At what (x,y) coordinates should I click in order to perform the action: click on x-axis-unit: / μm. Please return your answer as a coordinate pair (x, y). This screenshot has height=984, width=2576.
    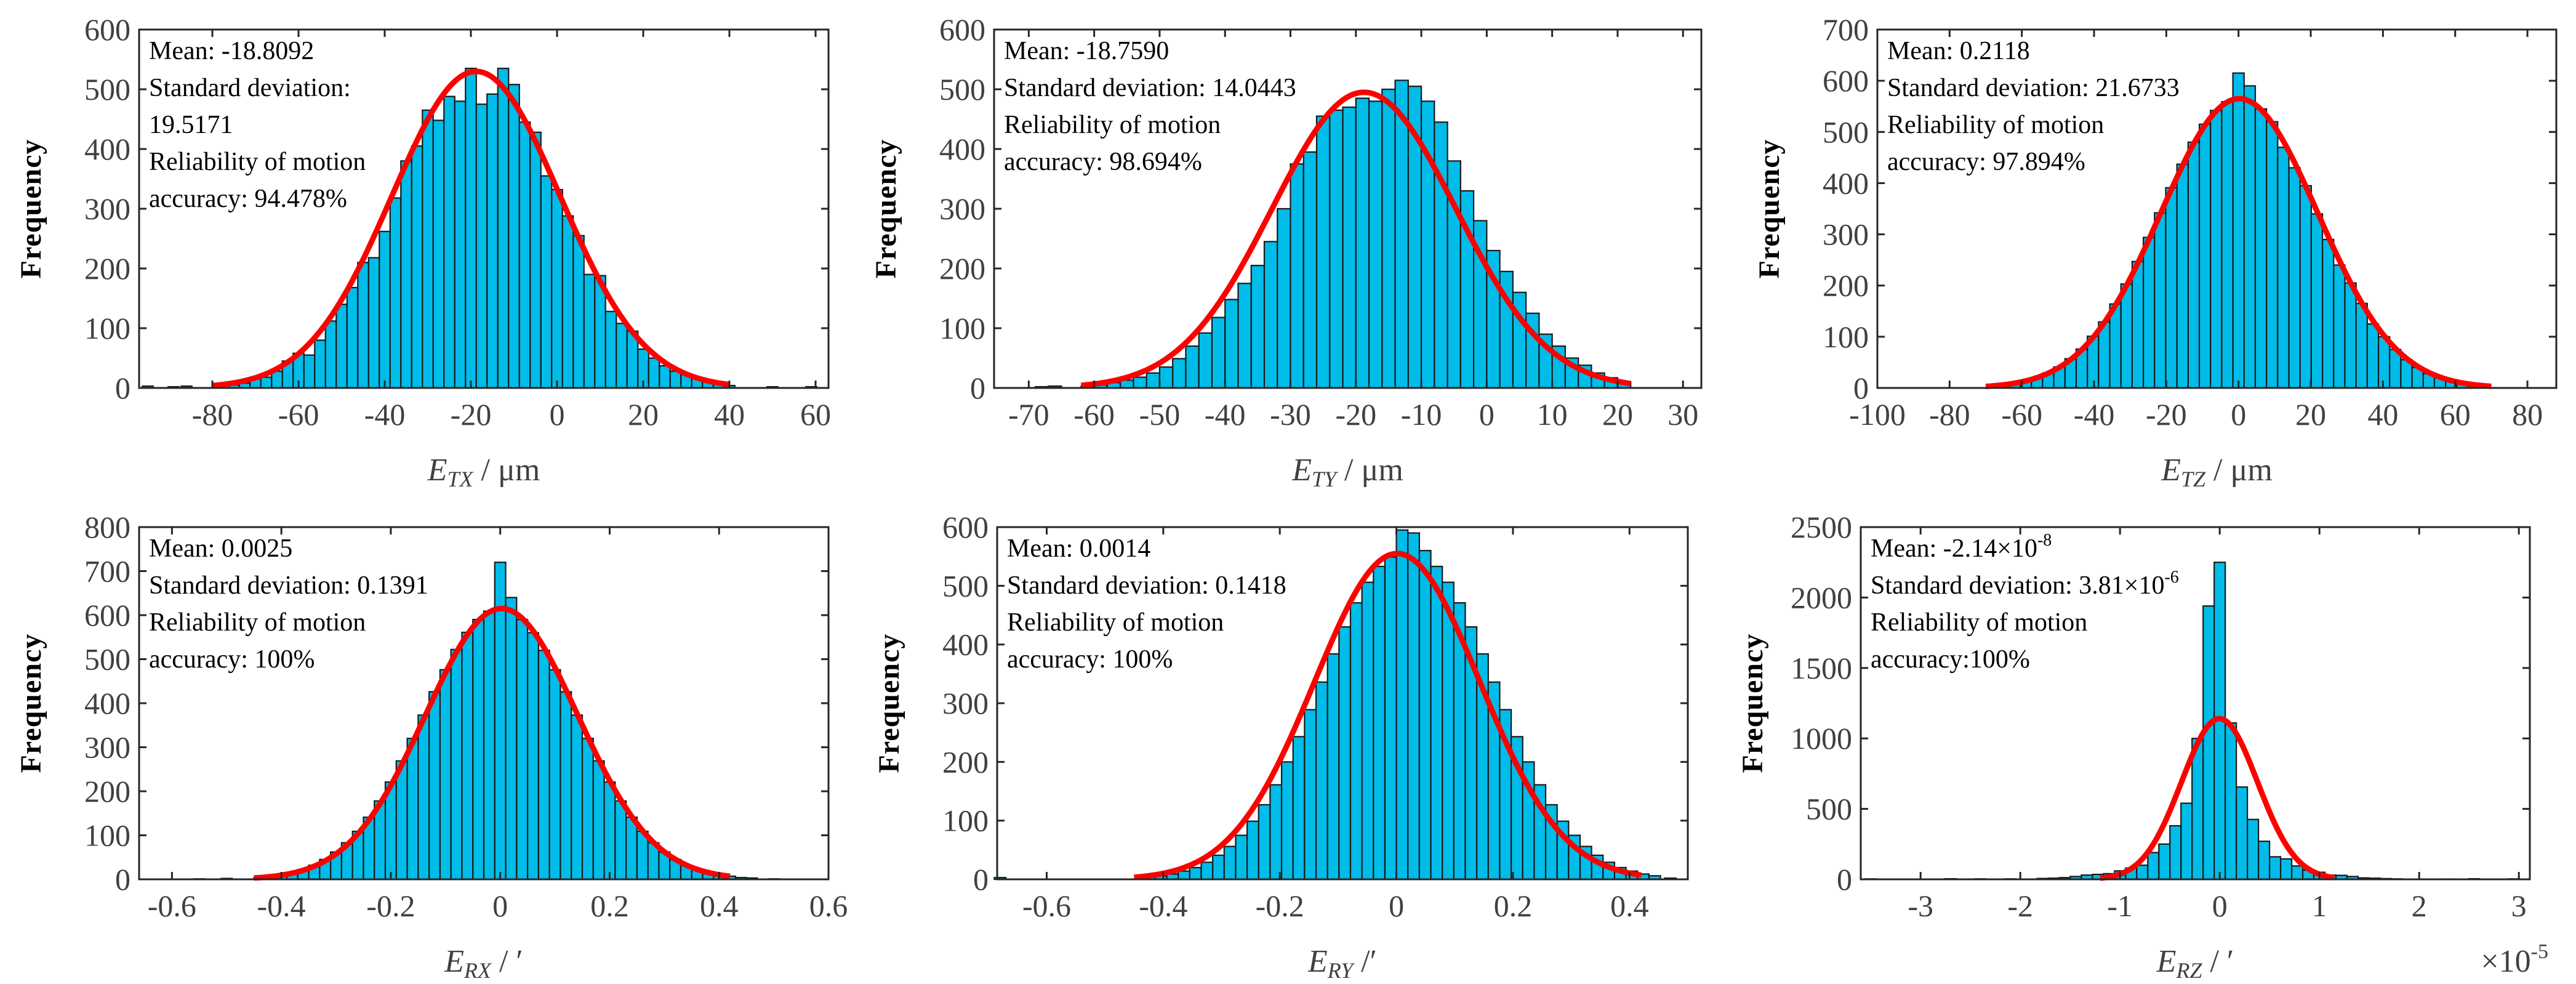
    Looking at the image, I should click on (506, 470).